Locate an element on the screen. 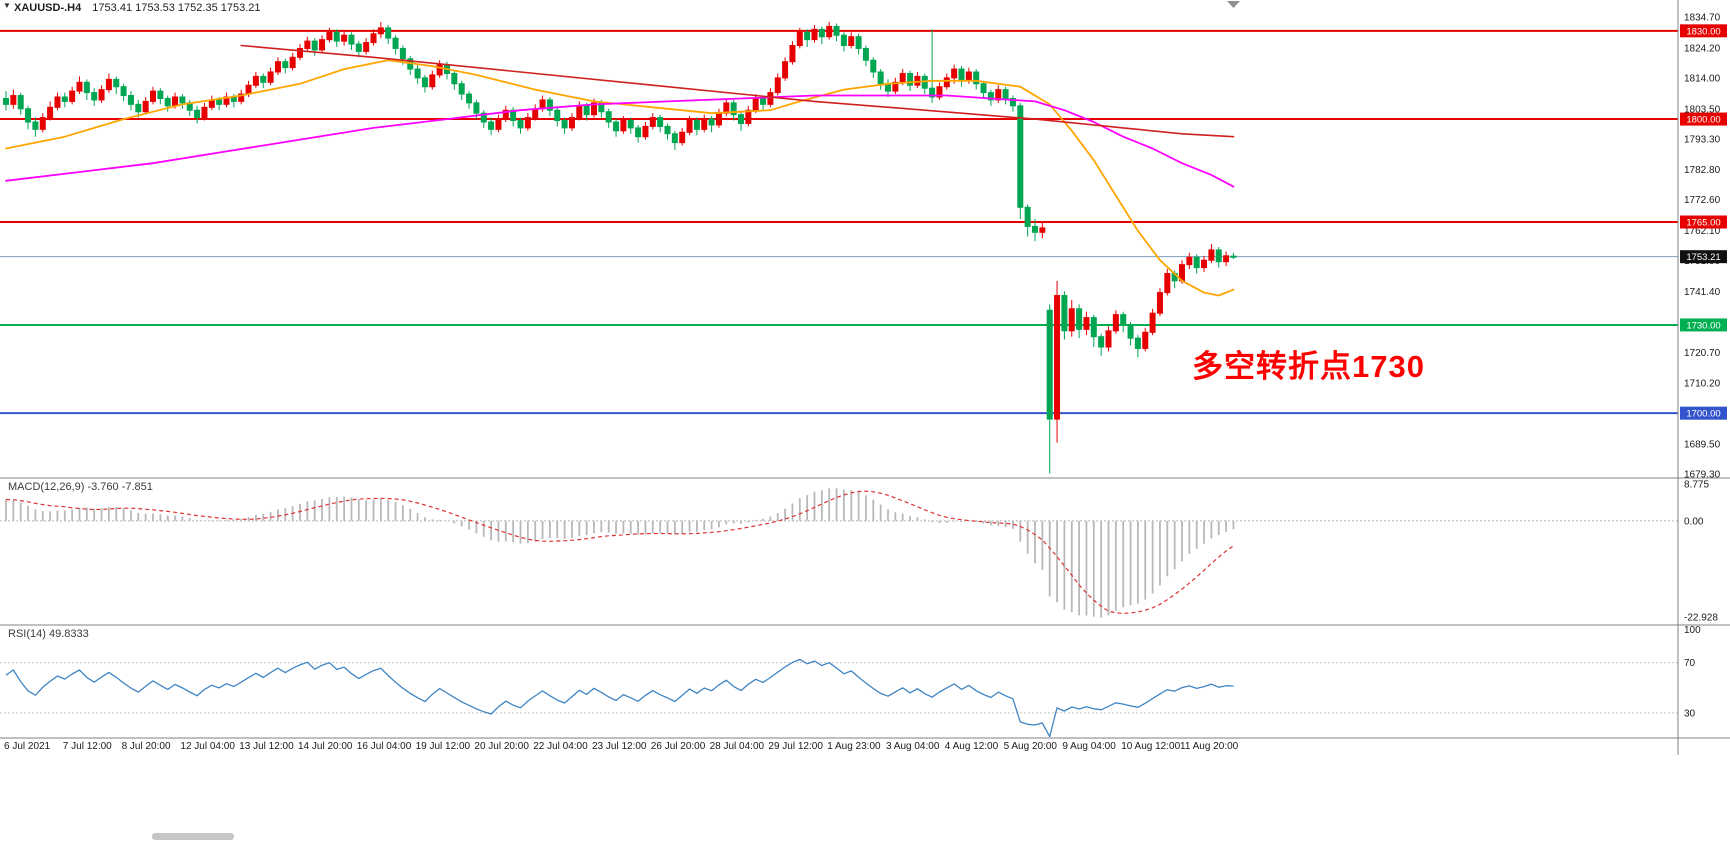  price-badge-label: 1830.00 is located at coordinates (1703, 31).